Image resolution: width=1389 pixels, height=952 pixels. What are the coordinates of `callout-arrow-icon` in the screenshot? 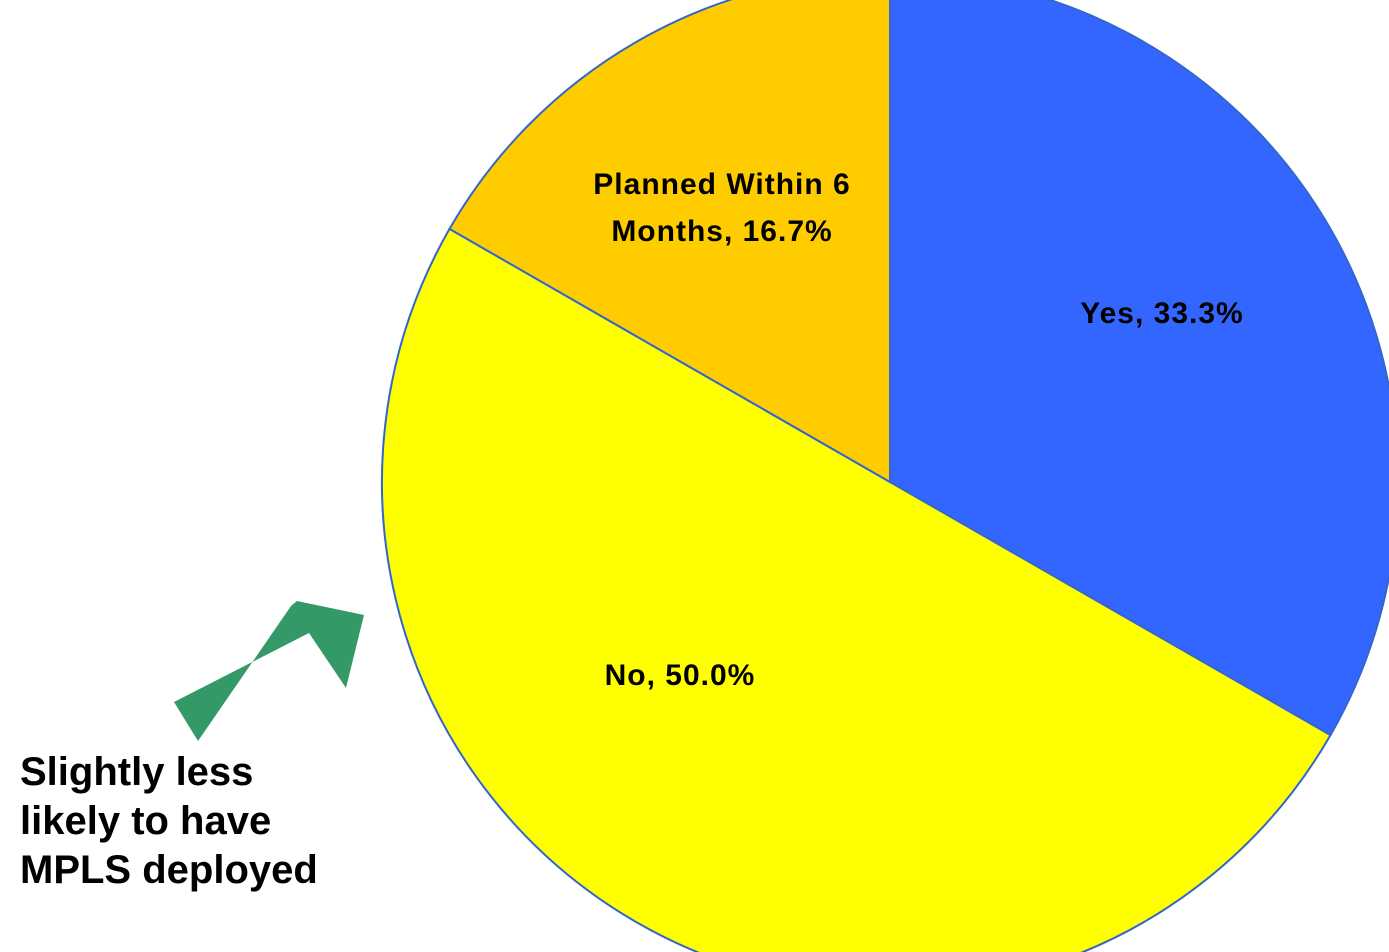 It's located at (269, 671).